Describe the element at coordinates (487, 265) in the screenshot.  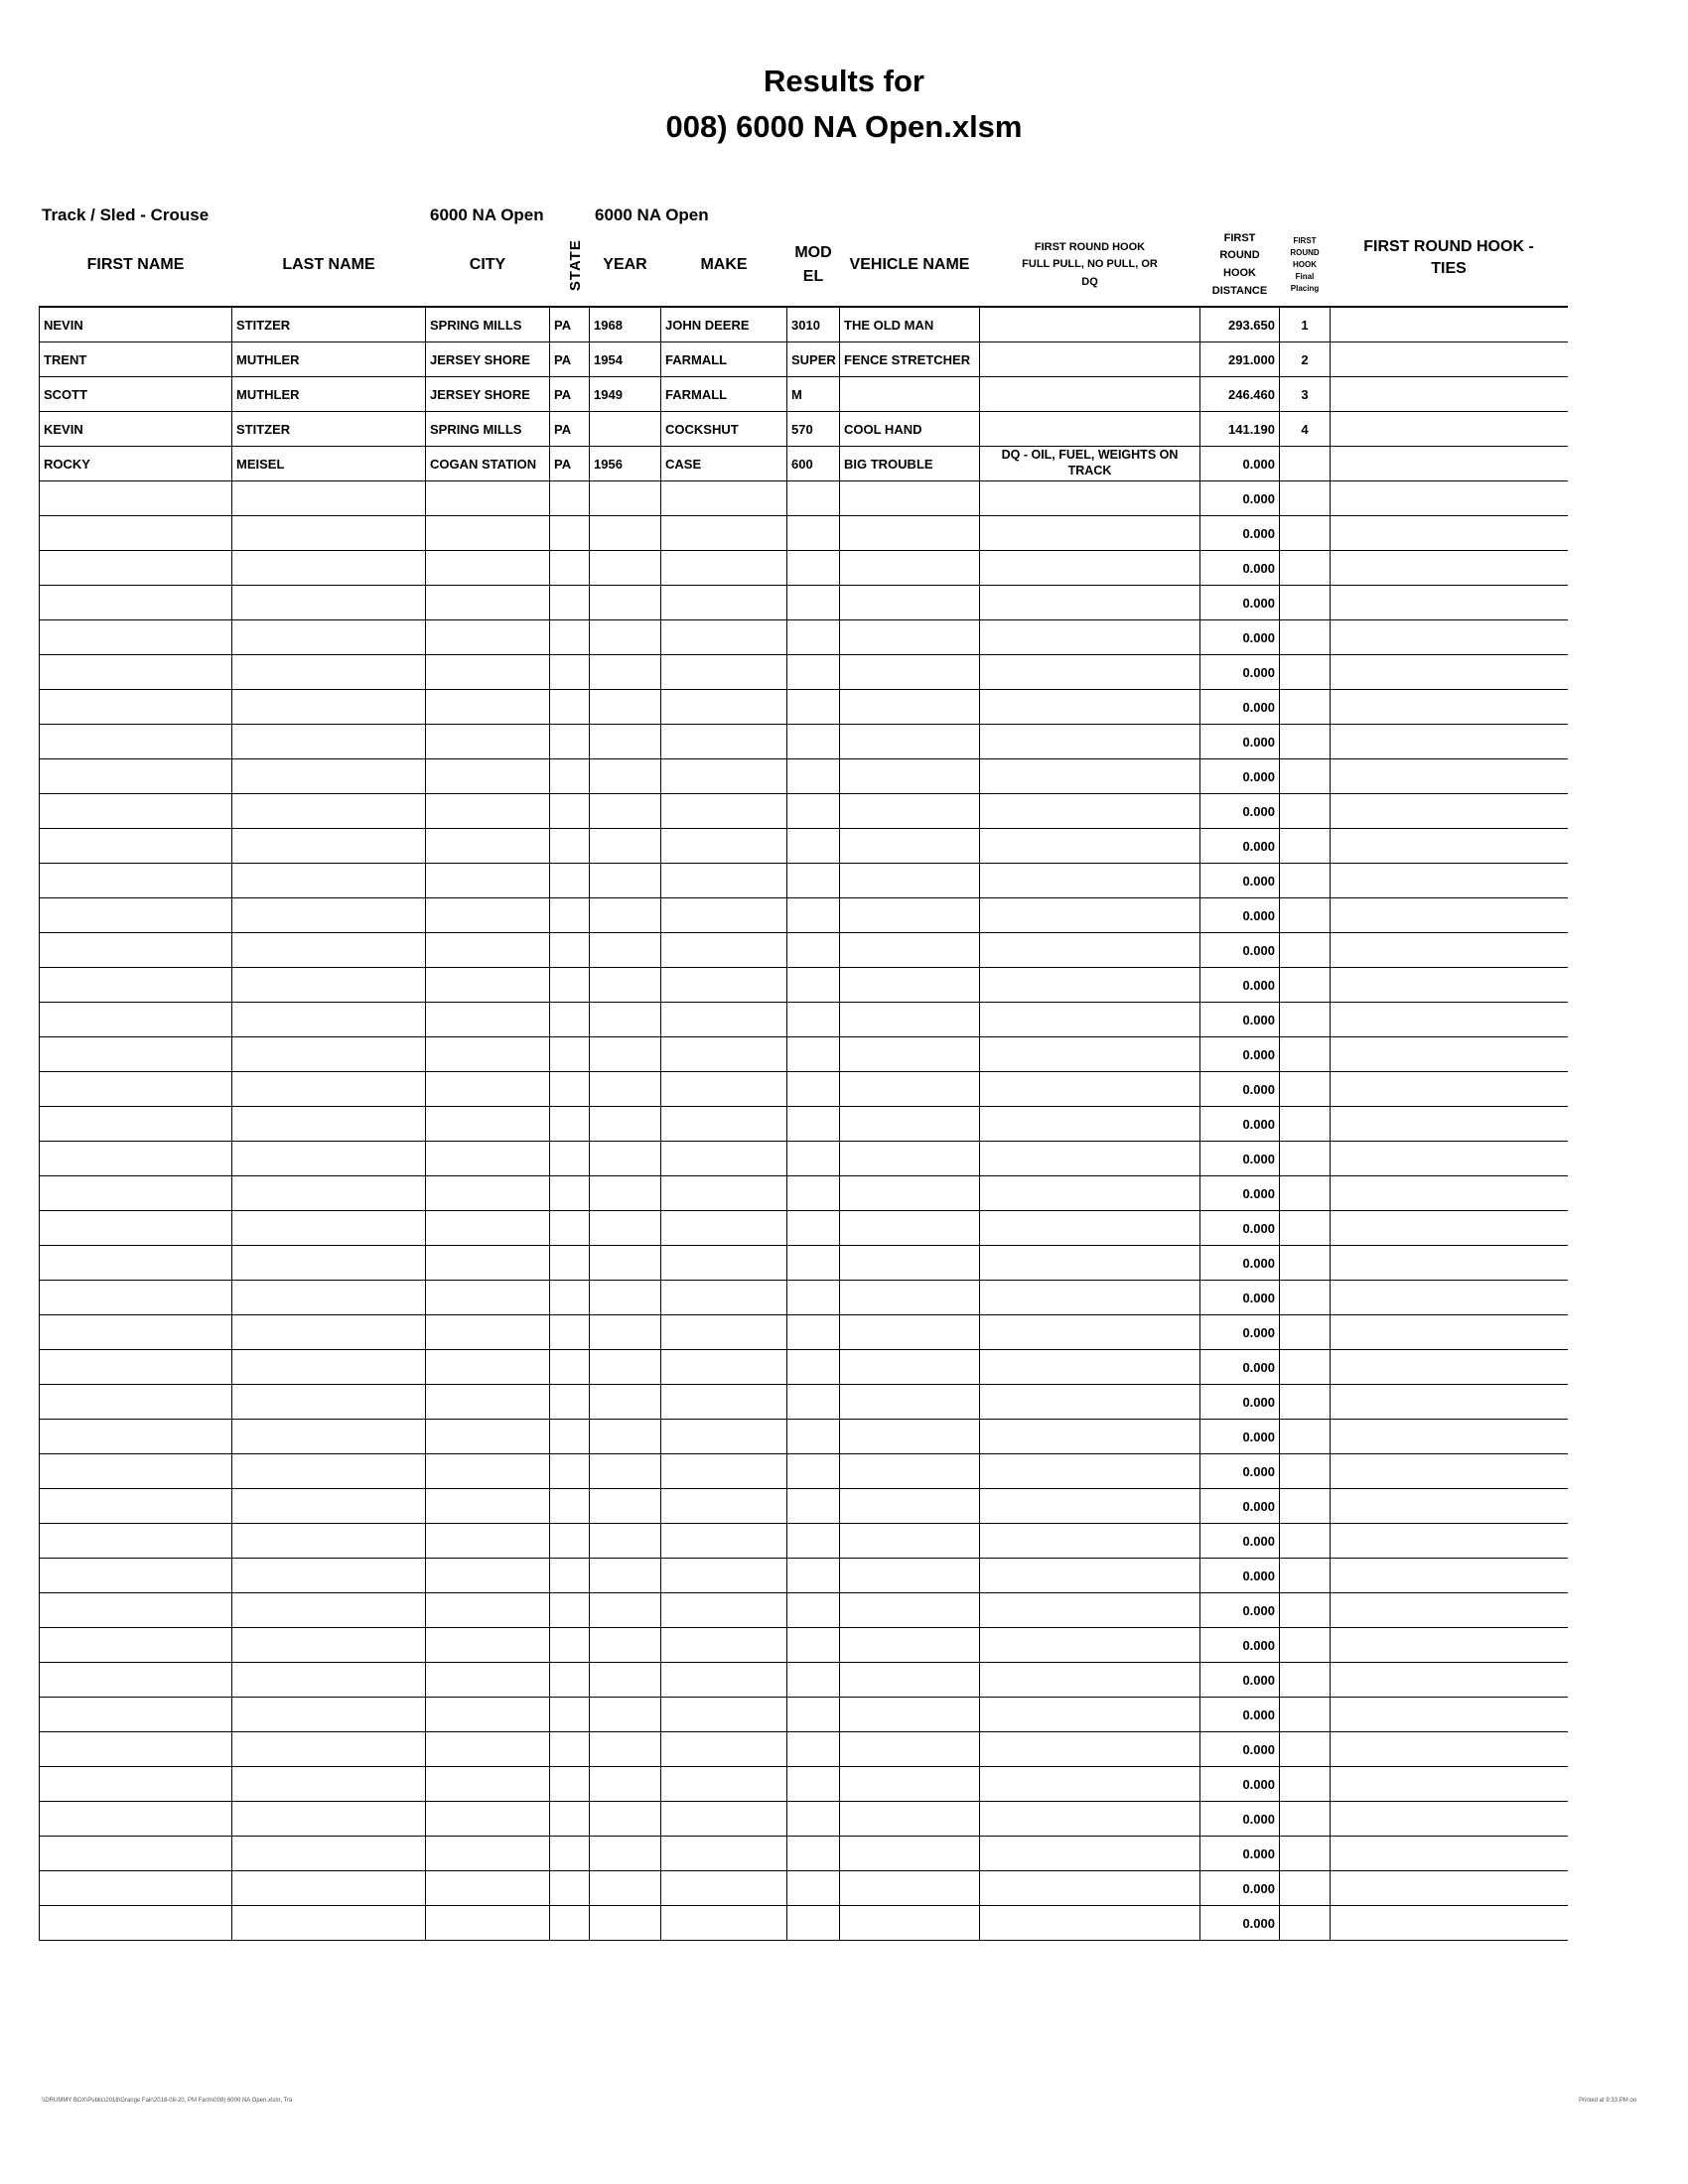
I see `header-city: CITY` at that location.